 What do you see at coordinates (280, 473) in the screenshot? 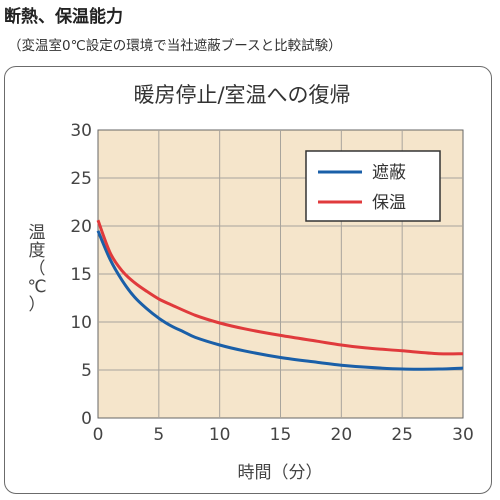
I see `x-axis-label: 時間（分）` at bounding box center [280, 473].